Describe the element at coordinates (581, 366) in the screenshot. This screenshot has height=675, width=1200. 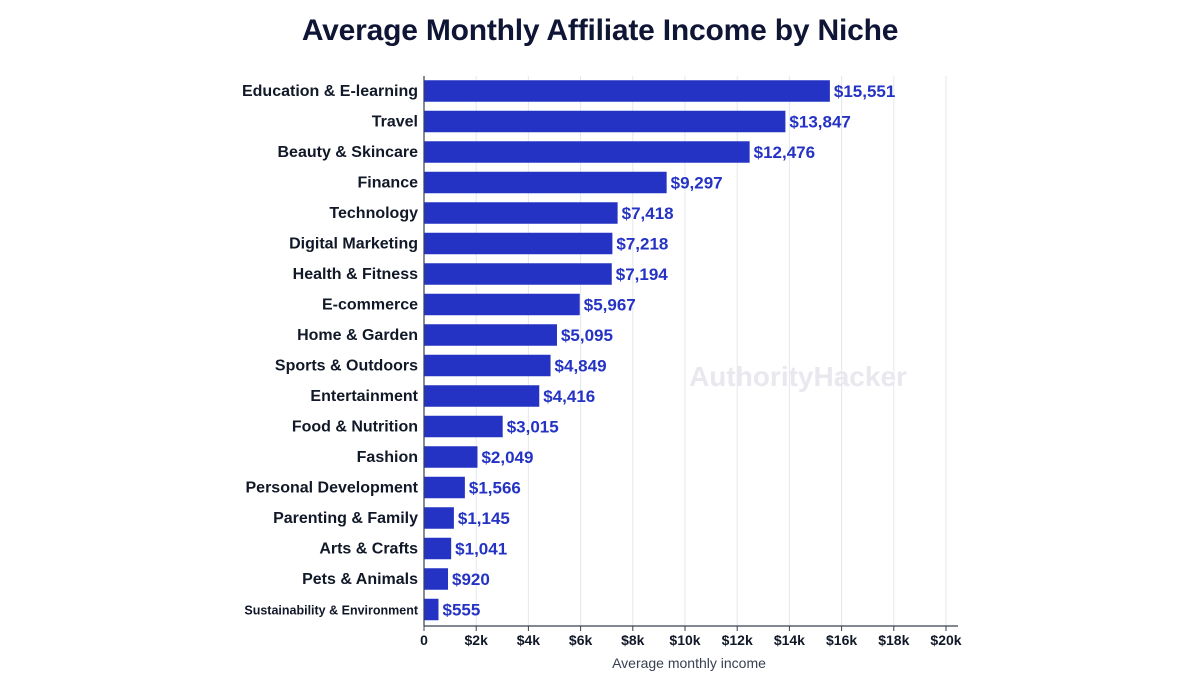
I see `value-label: $4,849` at that location.